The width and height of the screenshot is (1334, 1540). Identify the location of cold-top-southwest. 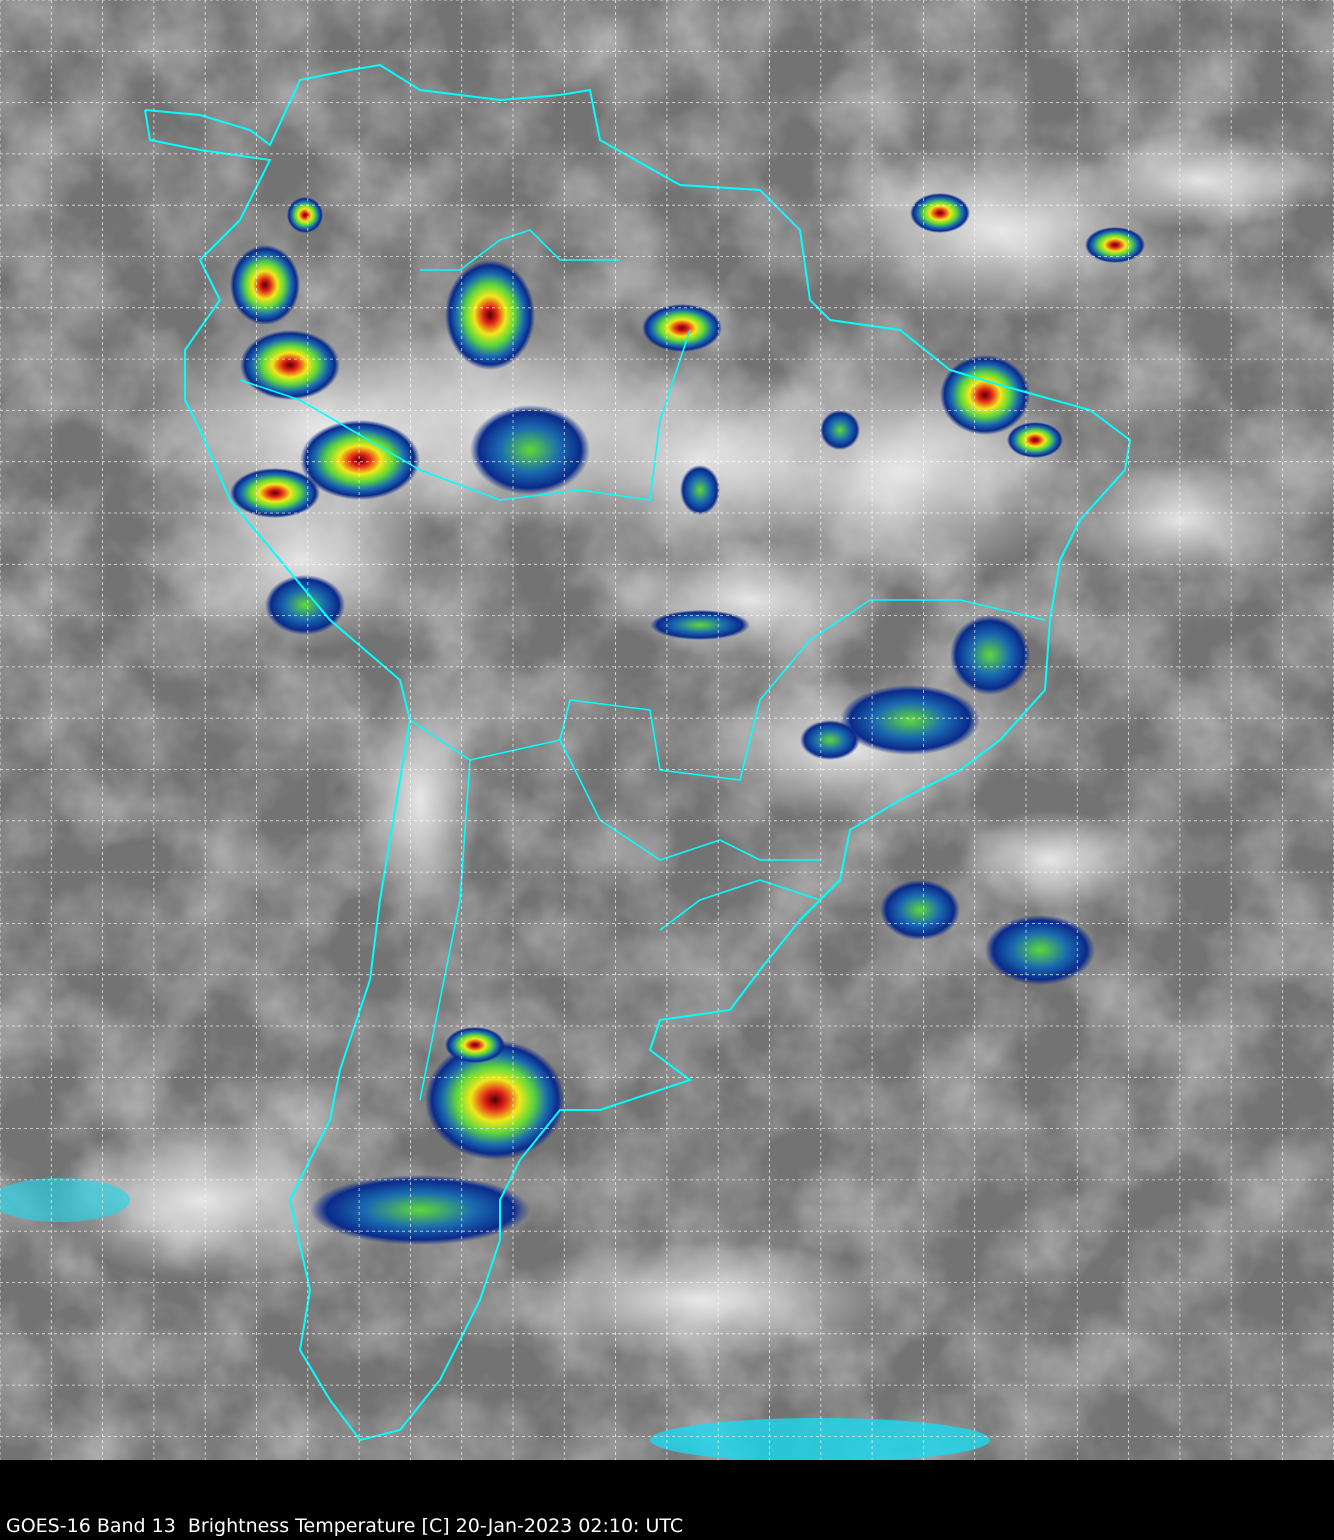
(65, 1200).